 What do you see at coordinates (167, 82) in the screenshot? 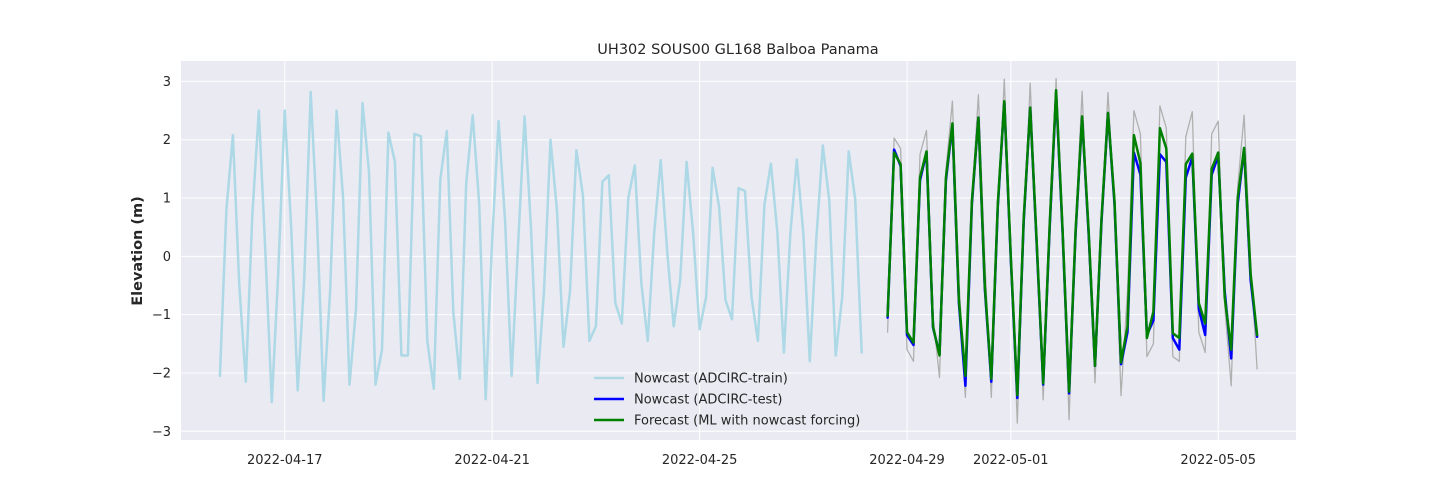
I see `y-tick-label: 3` at bounding box center [167, 82].